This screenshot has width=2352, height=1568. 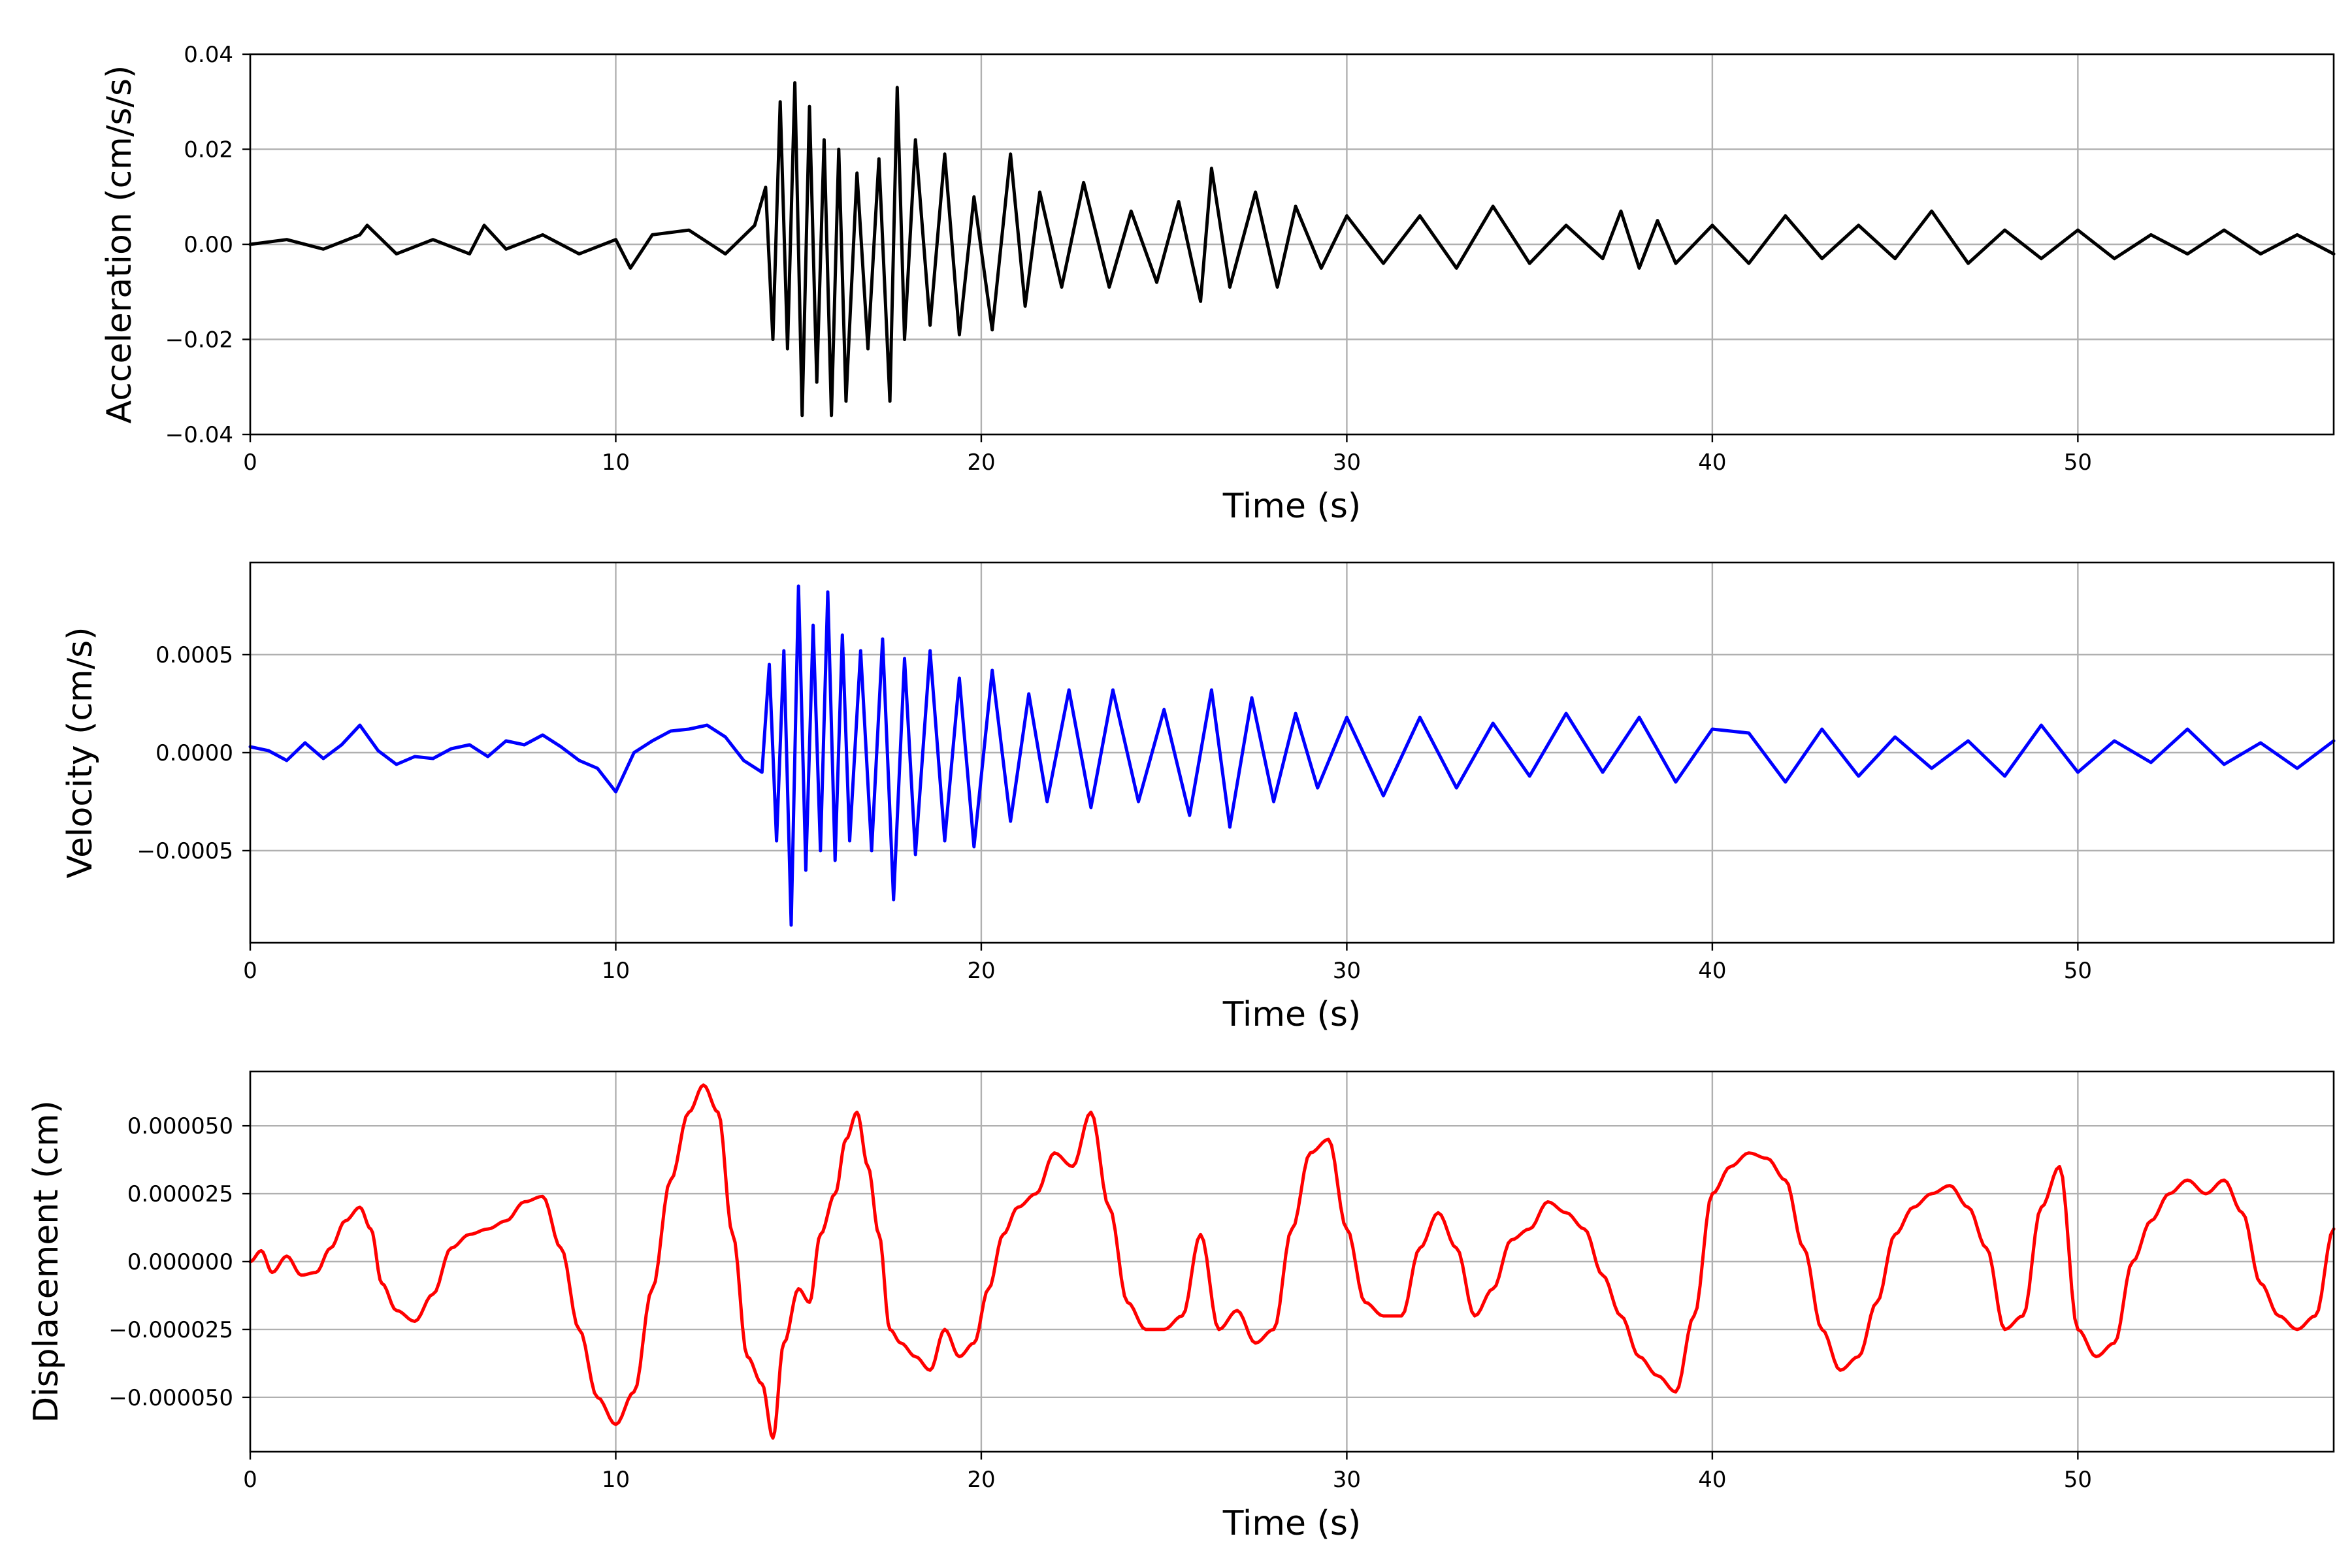 I want to click on velocity-x-tick-label: 20, so click(x=981, y=971).